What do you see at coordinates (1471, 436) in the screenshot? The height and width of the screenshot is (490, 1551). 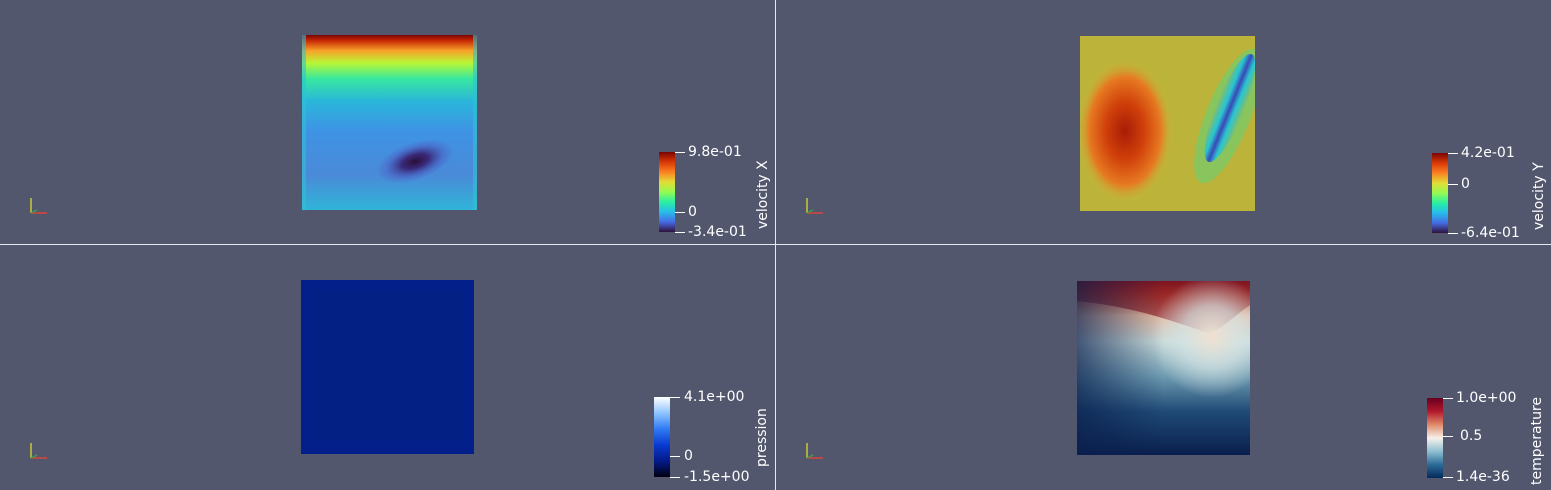 I see `legend-zero-label: 0.5` at bounding box center [1471, 436].